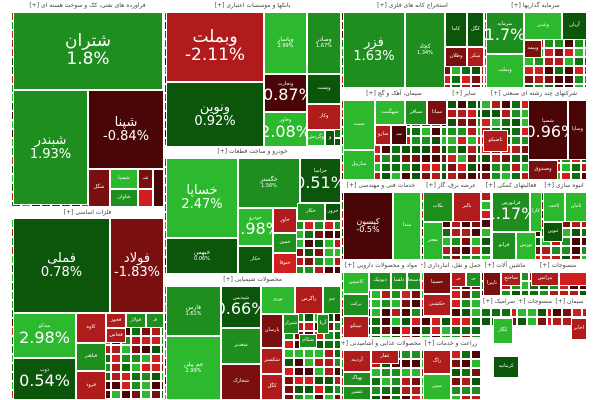  Describe the element at coordinates (464, 93) in the screenshot. I see `sector-header-expand: سایر [+]` at that location.